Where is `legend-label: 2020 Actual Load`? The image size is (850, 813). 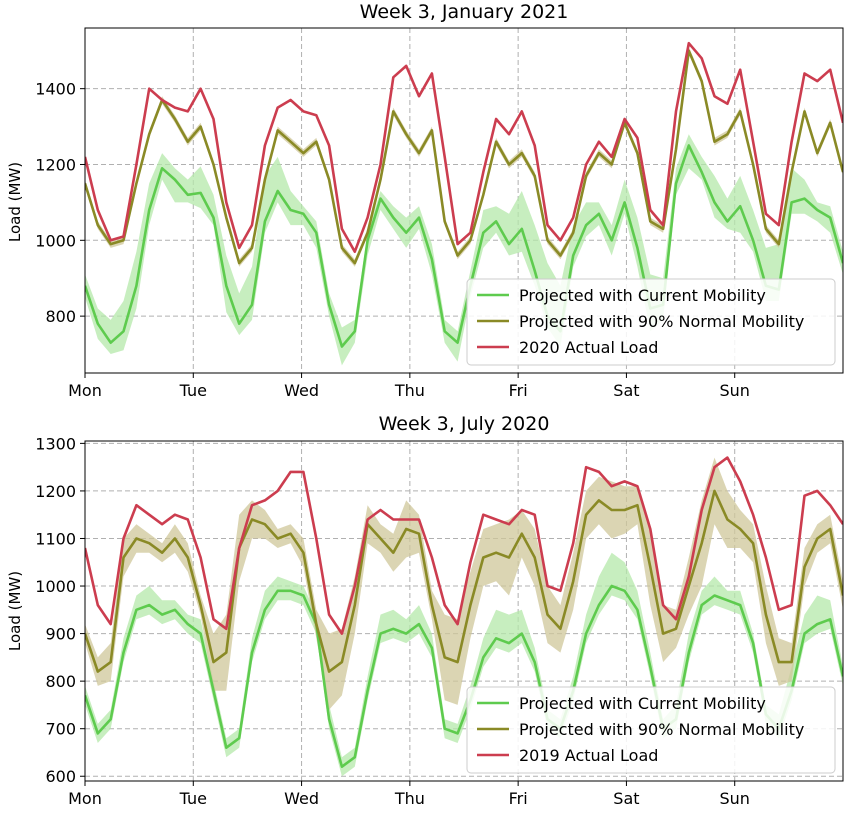 legend-label: 2020 Actual Load is located at coordinates (588, 347).